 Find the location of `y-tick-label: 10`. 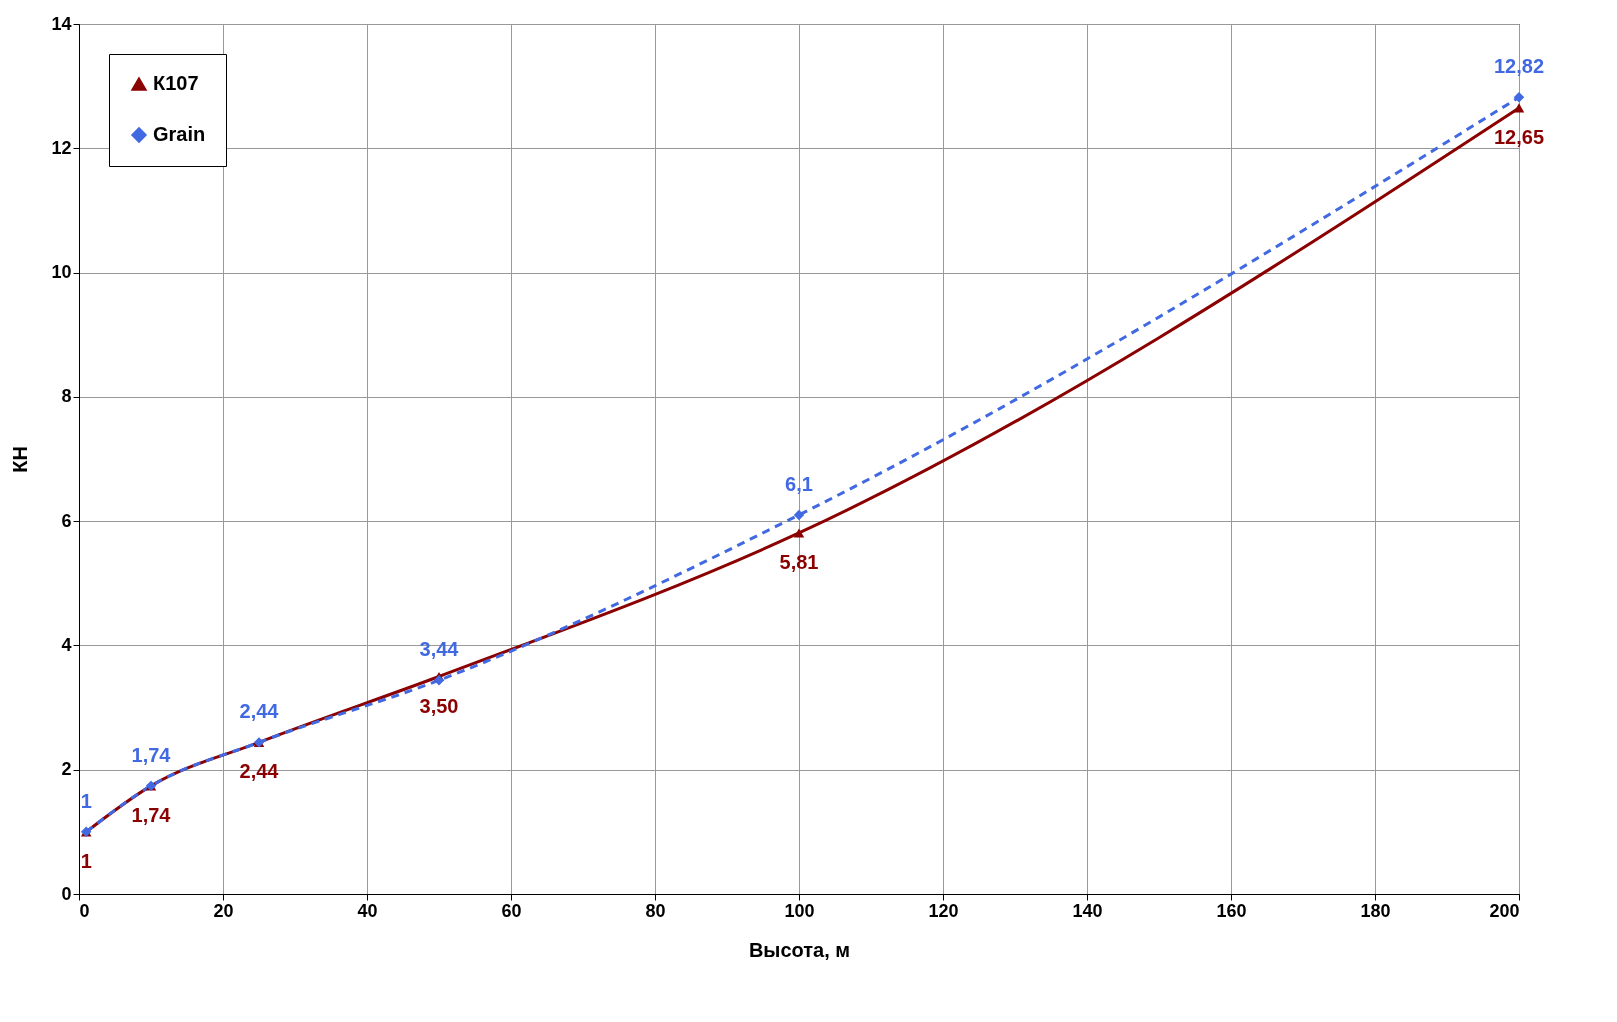

y-tick-label: 10 is located at coordinates (61, 272).